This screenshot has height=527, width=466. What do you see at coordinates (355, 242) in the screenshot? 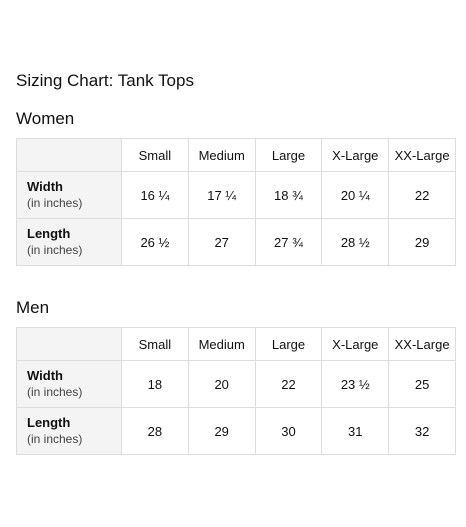
I see `table-cell: 28 ½` at bounding box center [355, 242].